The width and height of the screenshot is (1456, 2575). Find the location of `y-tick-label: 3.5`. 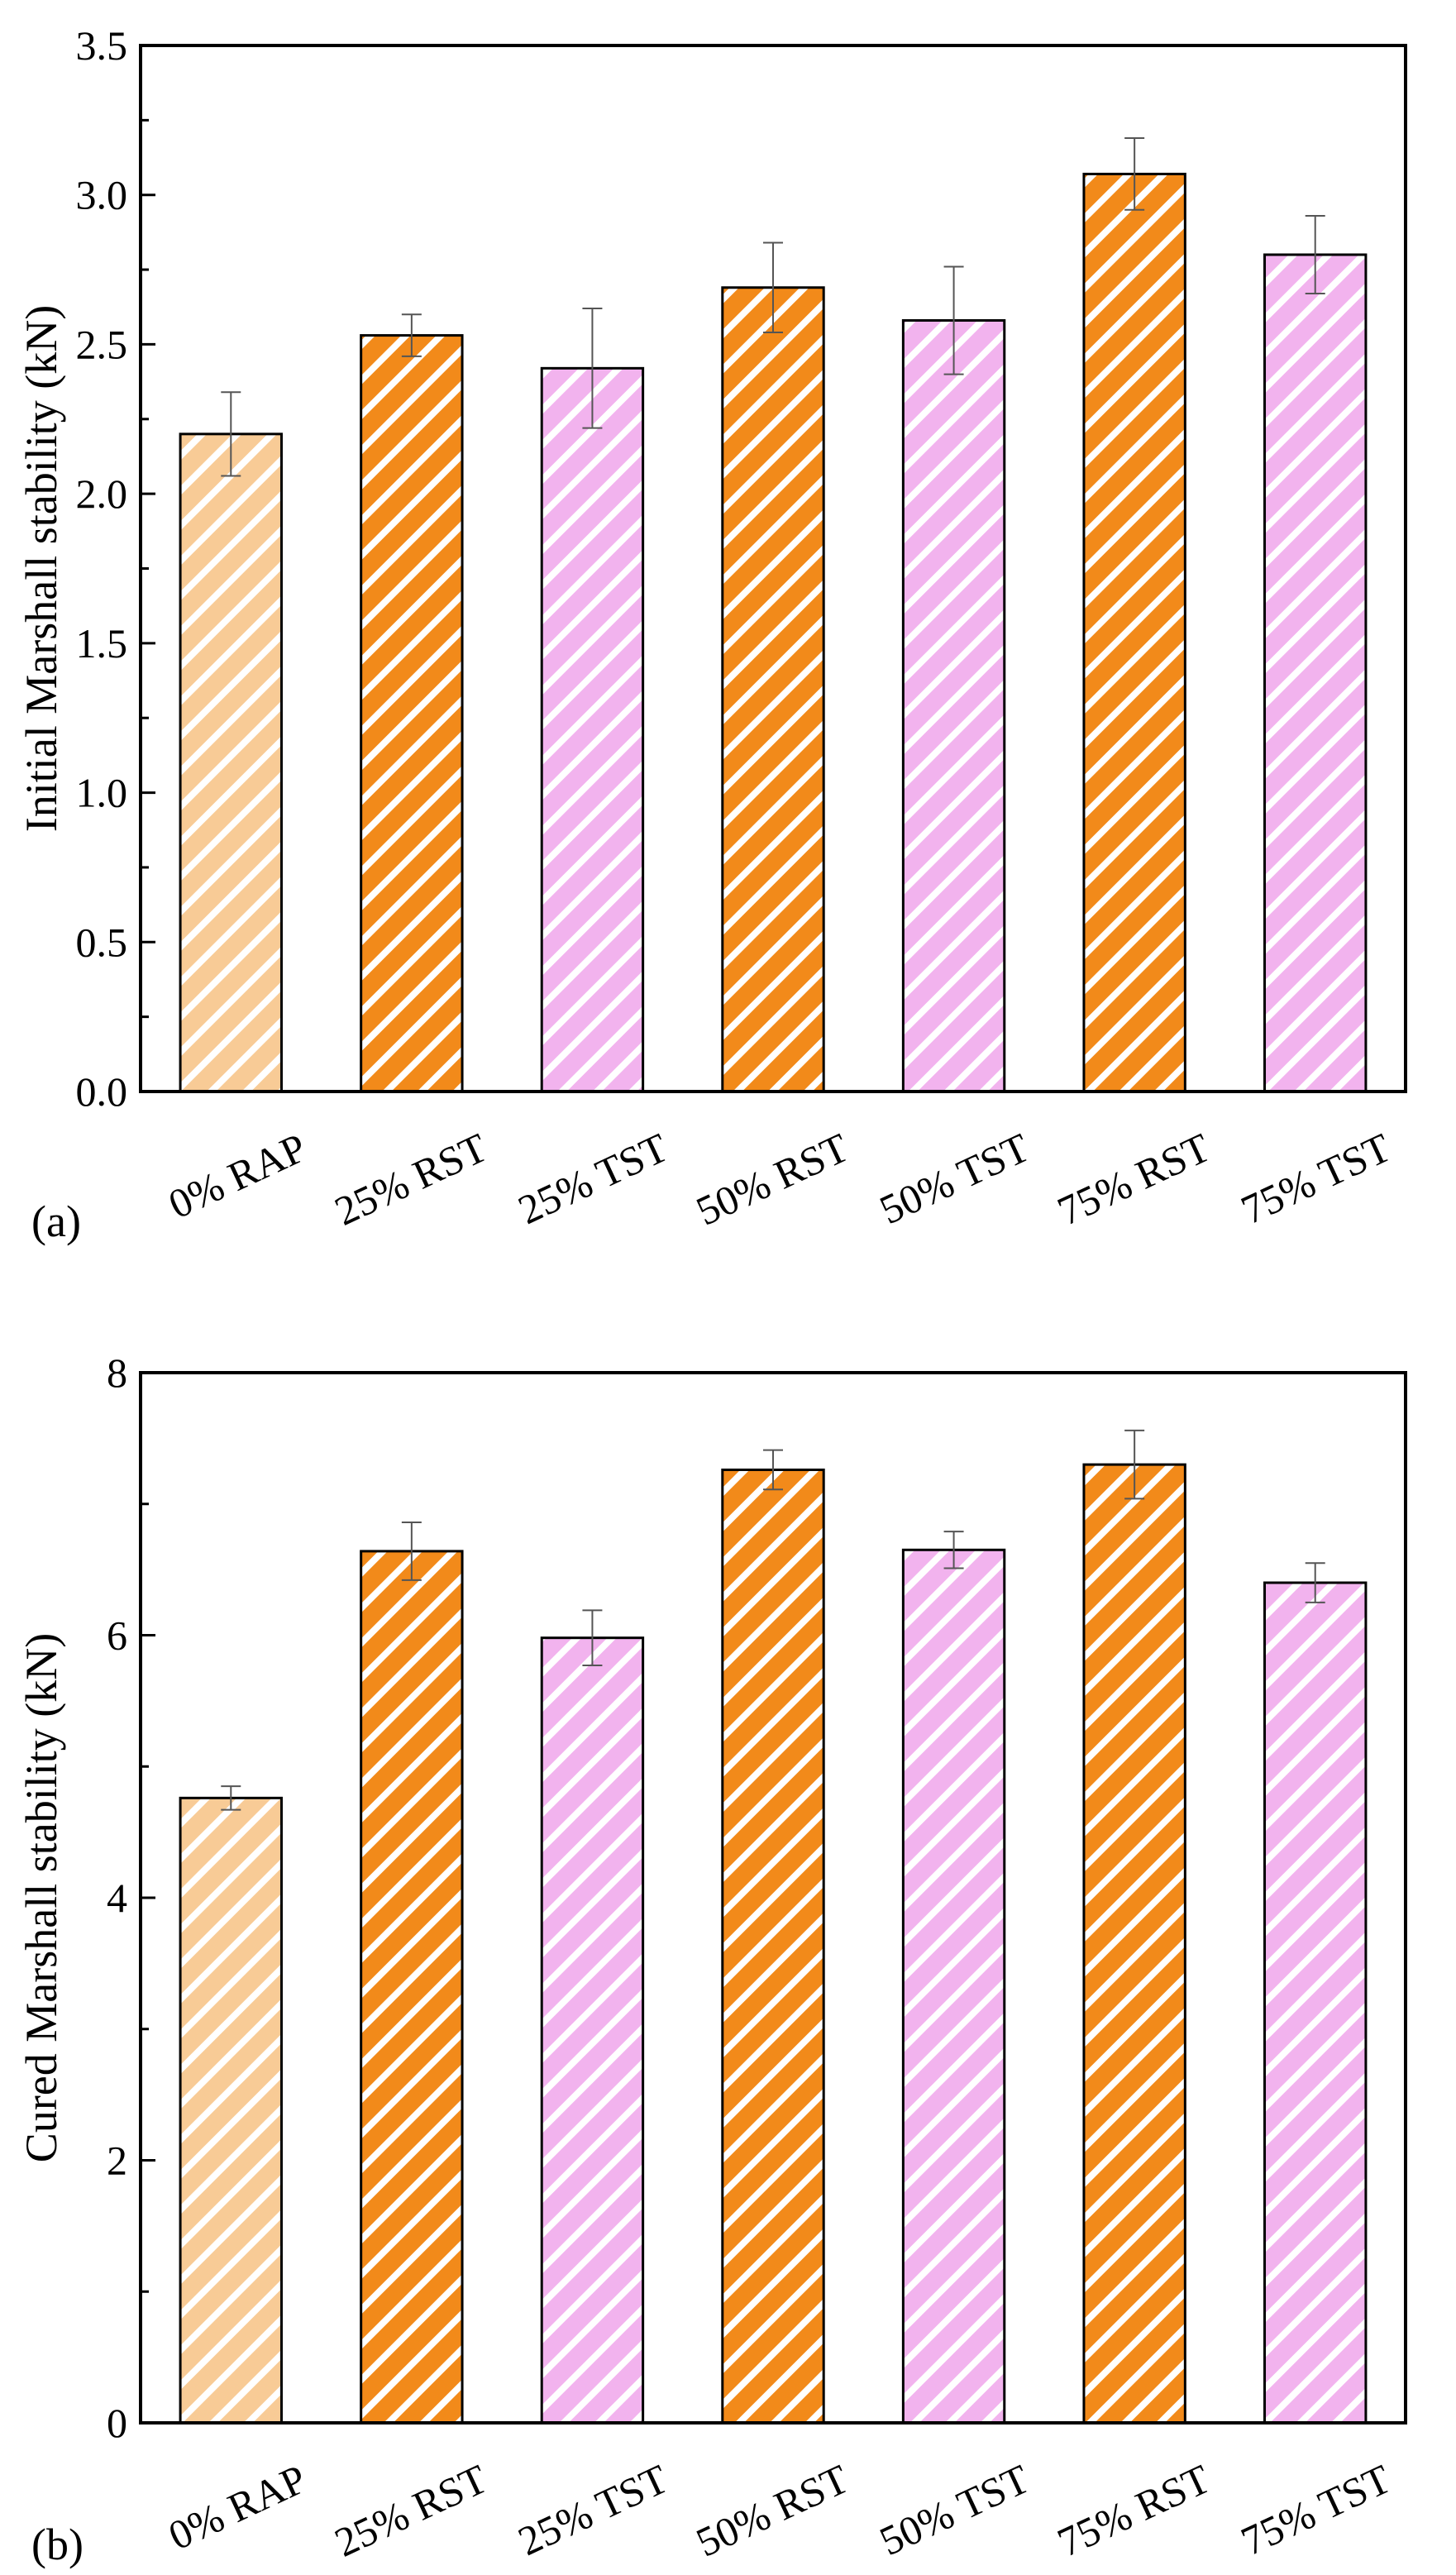

y-tick-label: 3.5 is located at coordinates (102, 45).